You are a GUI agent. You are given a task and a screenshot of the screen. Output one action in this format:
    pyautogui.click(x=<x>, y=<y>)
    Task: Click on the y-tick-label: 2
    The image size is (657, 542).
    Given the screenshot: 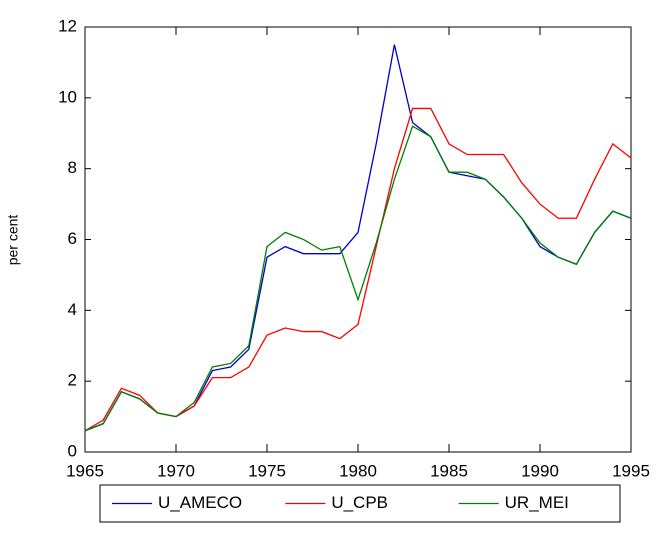 What is the action you would take?
    pyautogui.click(x=72, y=380)
    